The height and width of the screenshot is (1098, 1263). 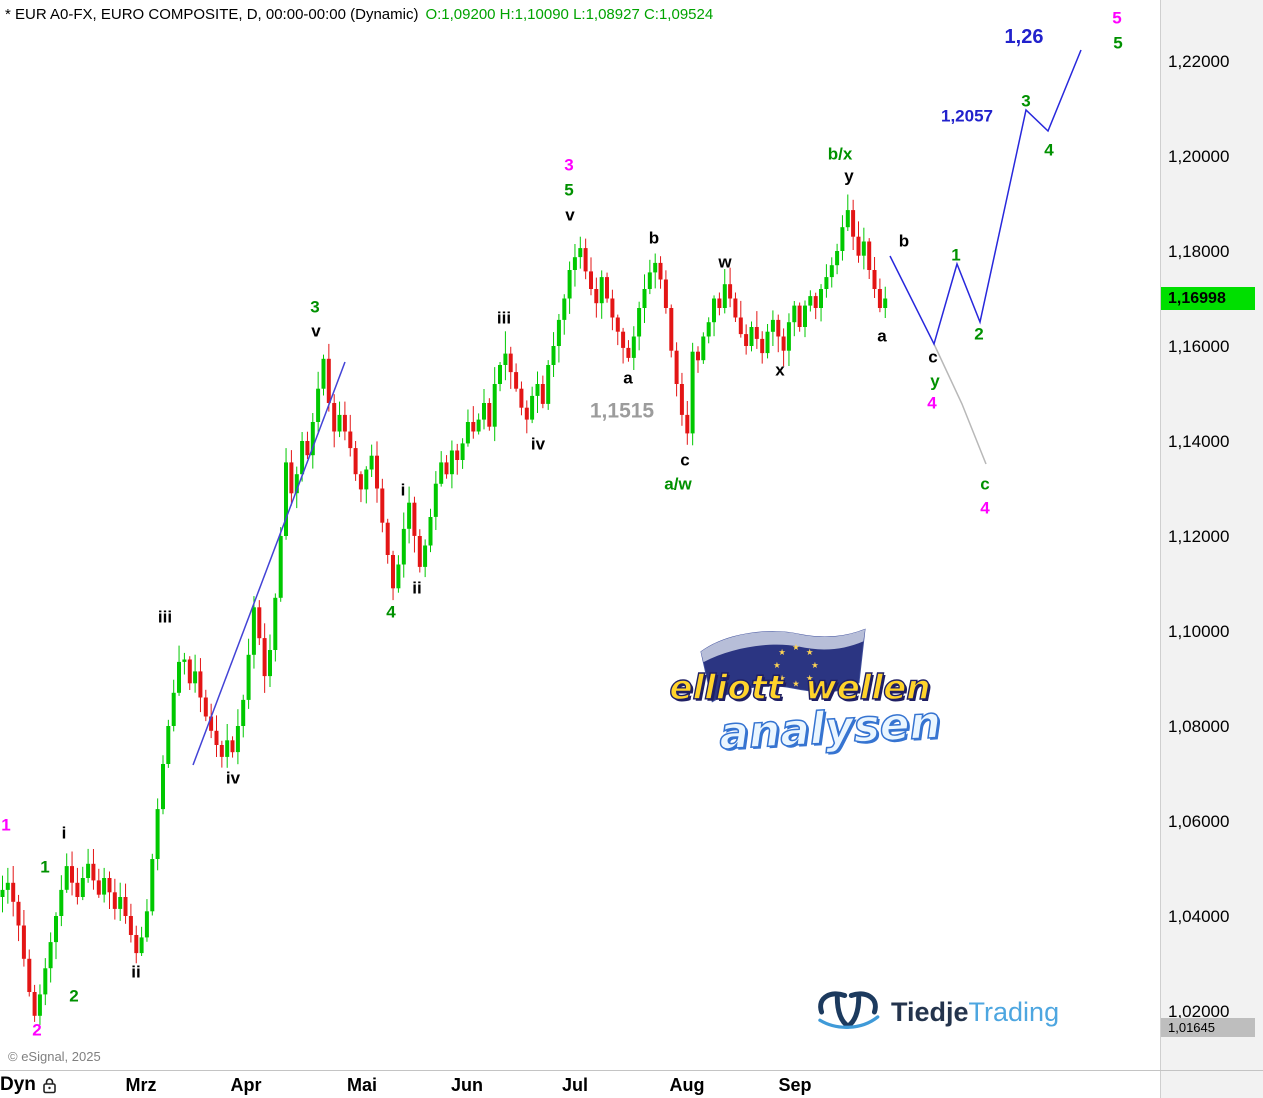 I want to click on price-tick: 1,14000, so click(x=1199, y=441).